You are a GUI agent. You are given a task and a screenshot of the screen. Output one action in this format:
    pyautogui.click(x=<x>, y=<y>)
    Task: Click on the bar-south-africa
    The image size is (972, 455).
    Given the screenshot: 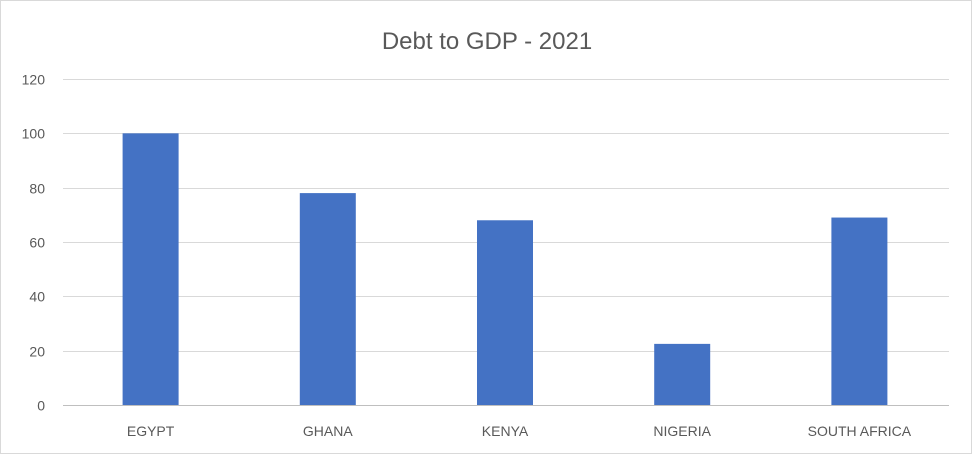 What is the action you would take?
    pyautogui.click(x=859, y=311)
    